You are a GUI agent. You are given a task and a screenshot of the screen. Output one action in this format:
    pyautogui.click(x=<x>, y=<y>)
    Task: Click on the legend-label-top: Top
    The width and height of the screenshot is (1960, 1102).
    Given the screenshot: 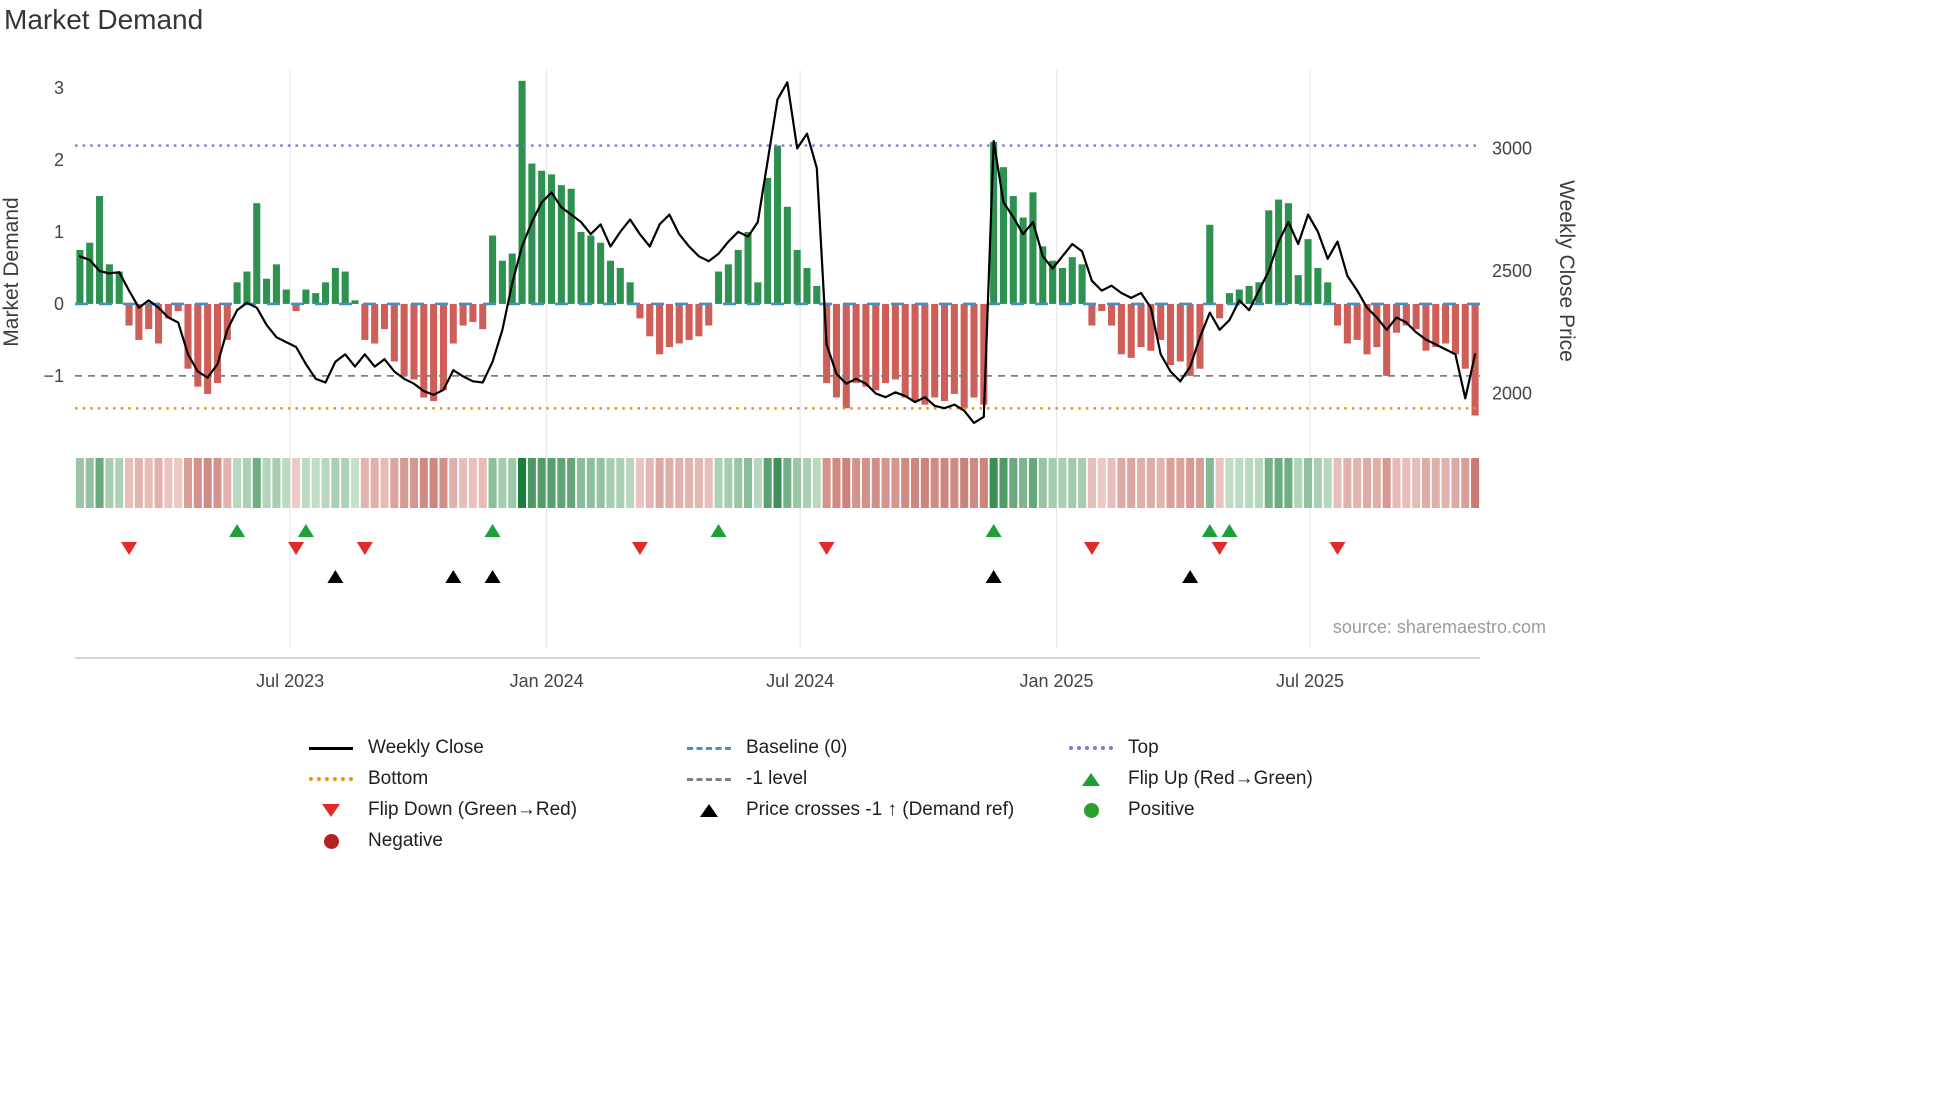 What is the action you would take?
    pyautogui.click(x=1143, y=747)
    